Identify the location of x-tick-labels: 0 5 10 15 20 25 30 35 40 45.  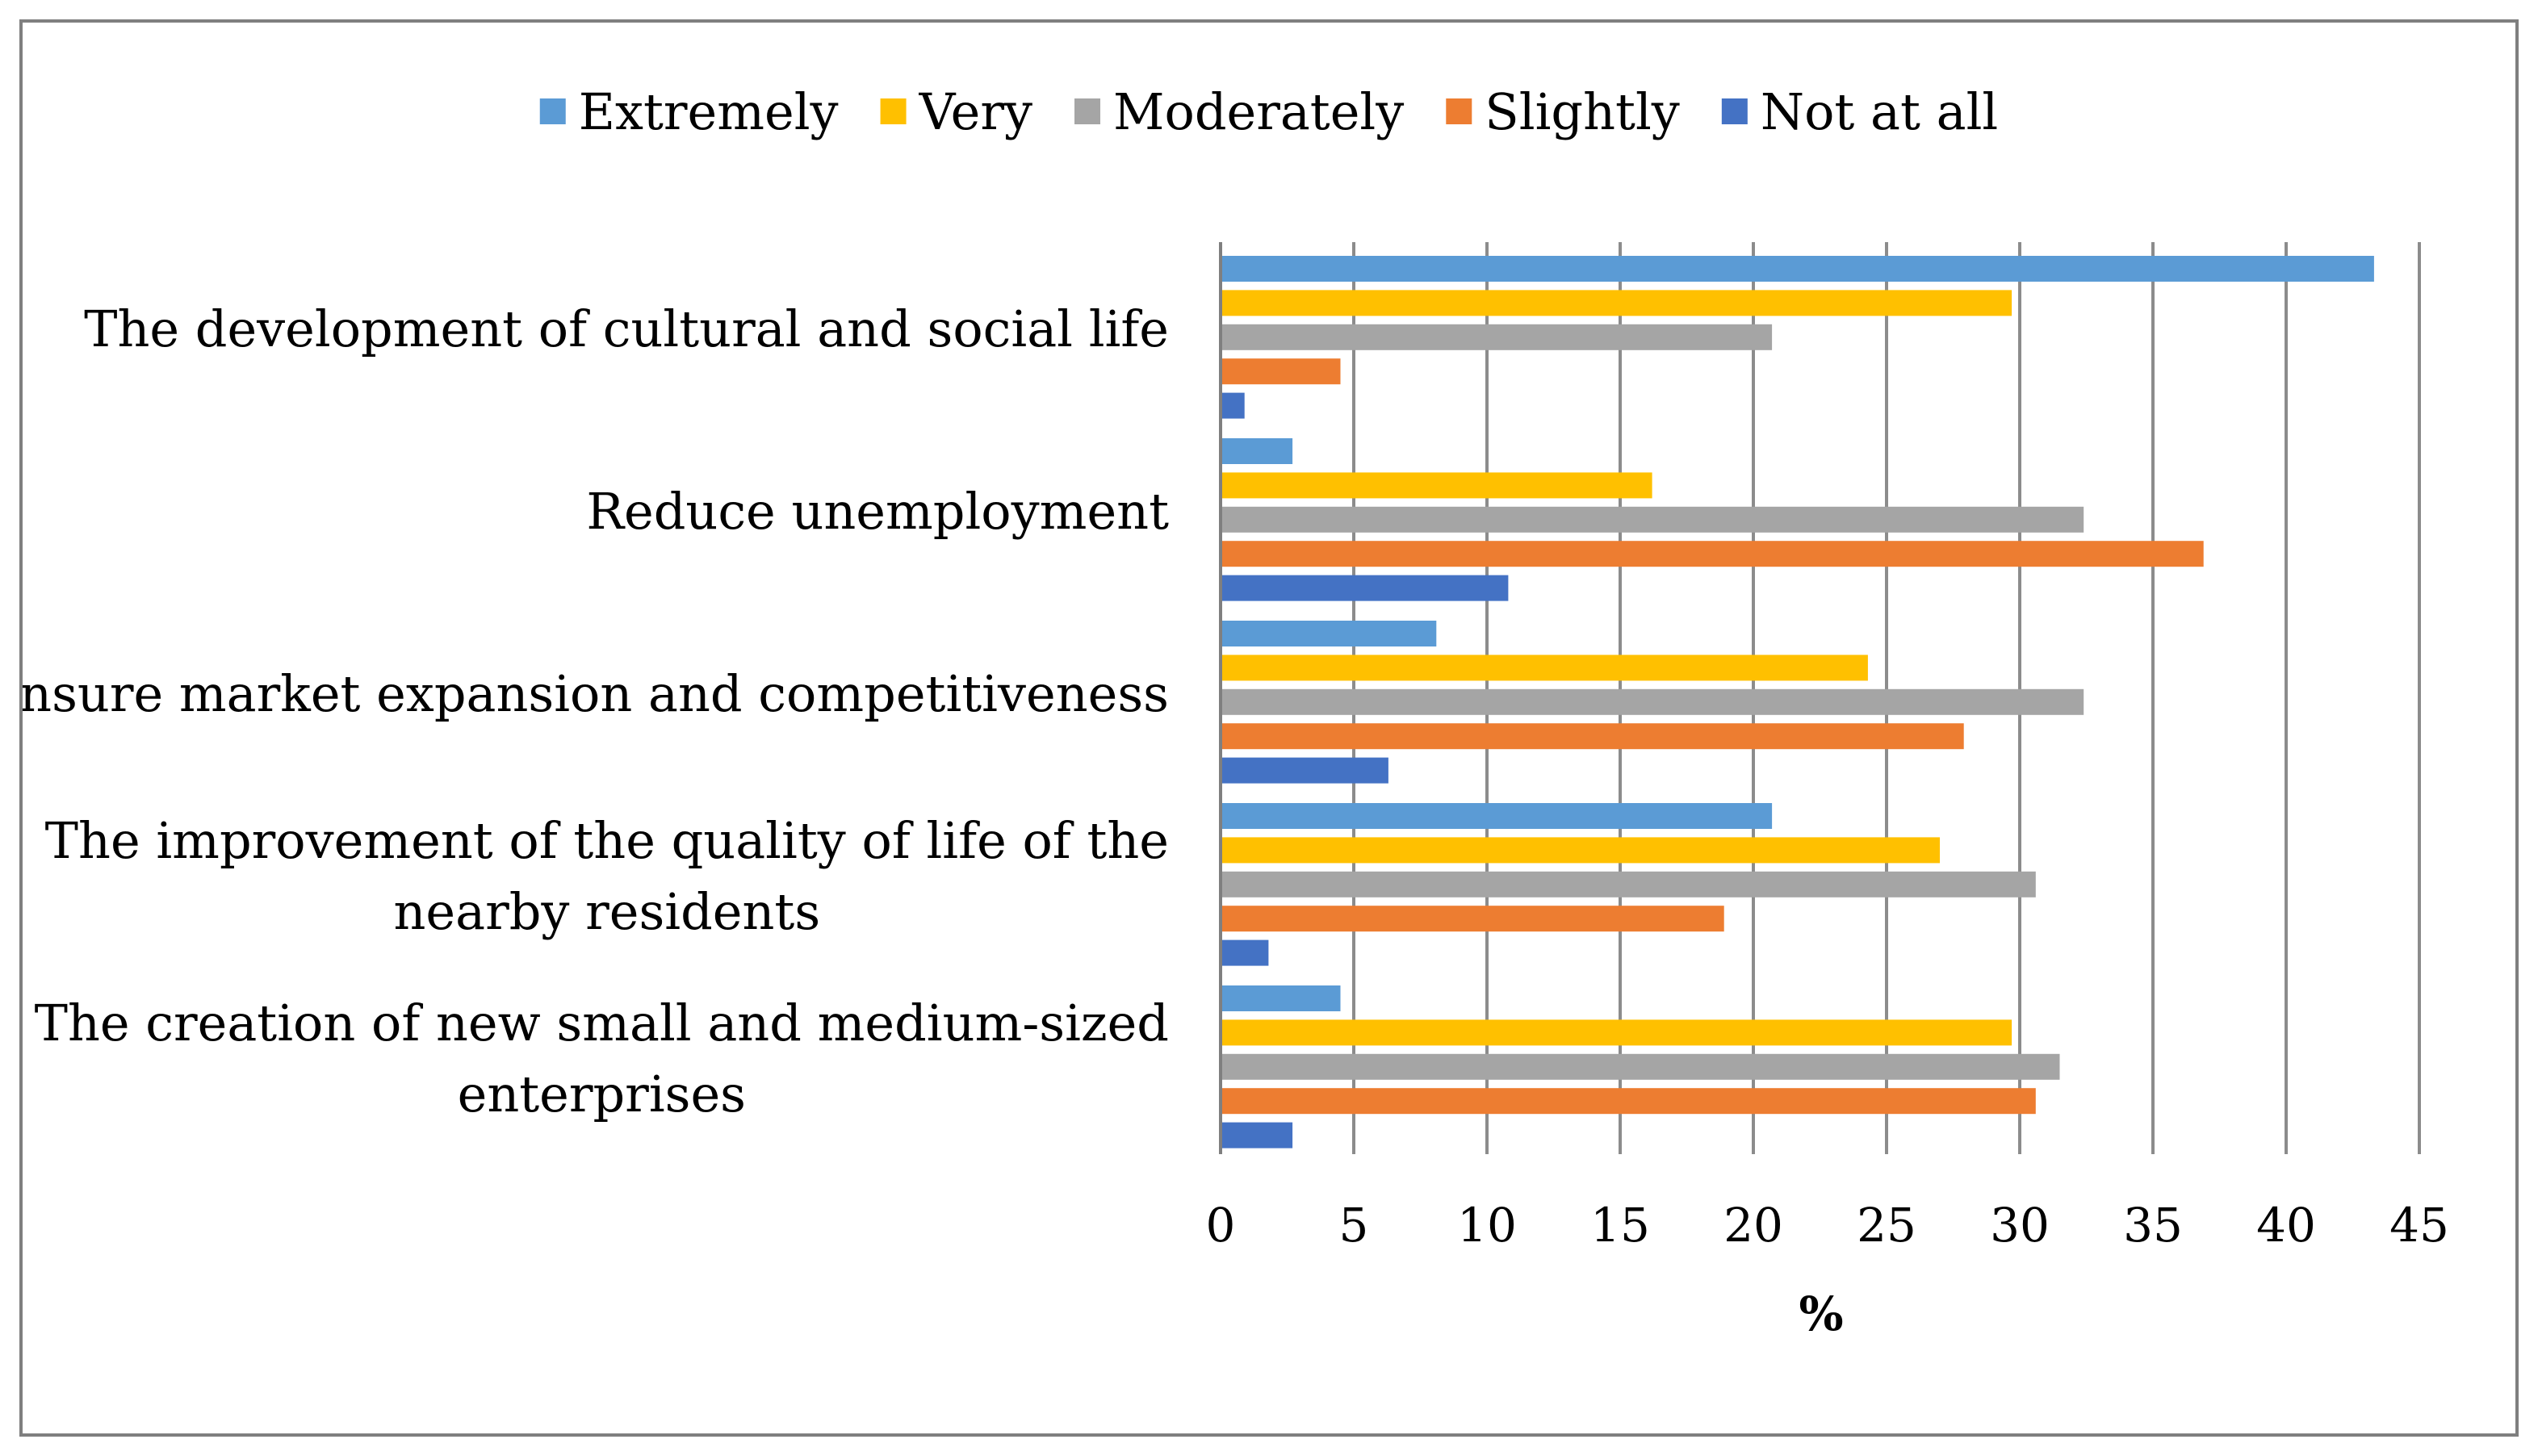
(1827, 1225).